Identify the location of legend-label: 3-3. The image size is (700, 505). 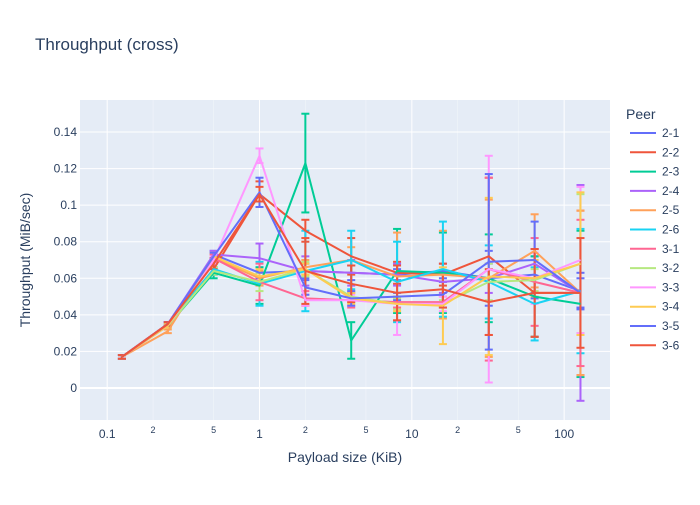
(671, 287).